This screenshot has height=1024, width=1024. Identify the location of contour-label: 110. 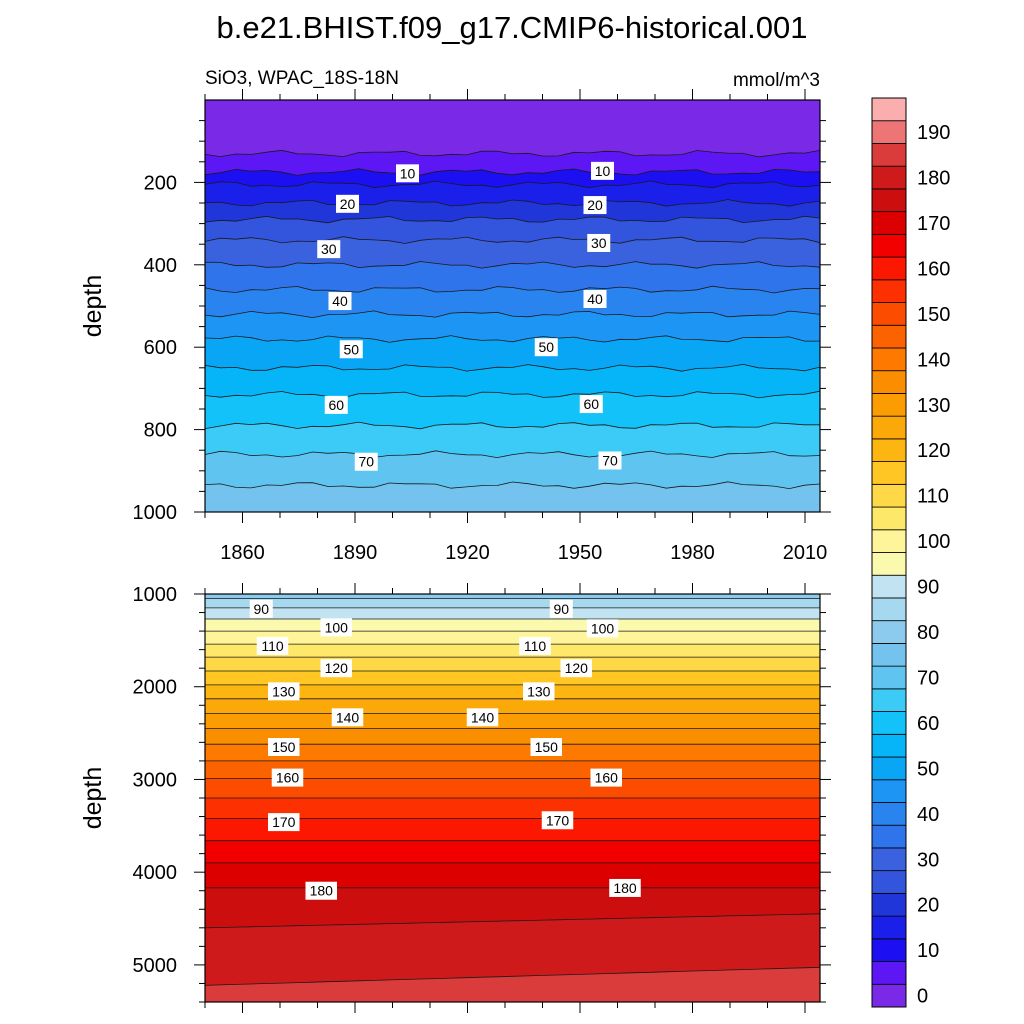
(535, 645).